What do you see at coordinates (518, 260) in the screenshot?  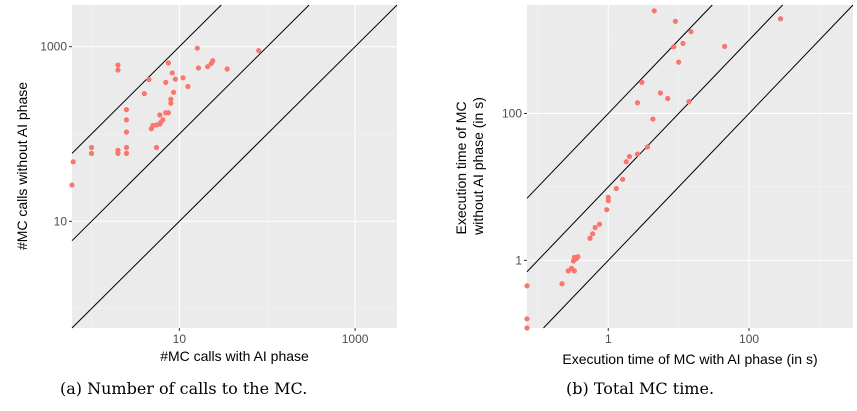 I see `y-tick-label: 1` at bounding box center [518, 260].